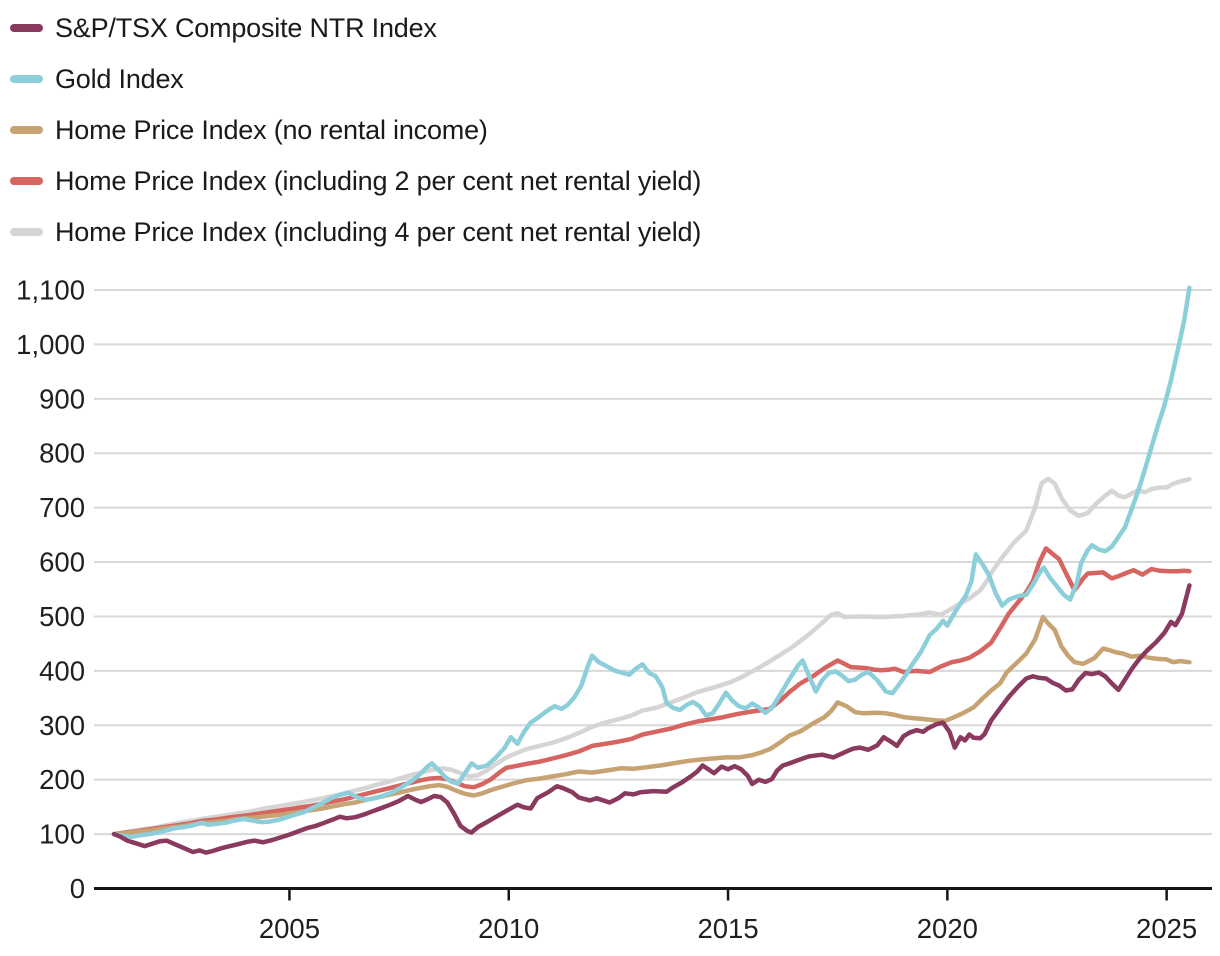 The image size is (1220, 956). I want to click on legend-label: S&P/TSX Composite NTR Index, so click(246, 27).